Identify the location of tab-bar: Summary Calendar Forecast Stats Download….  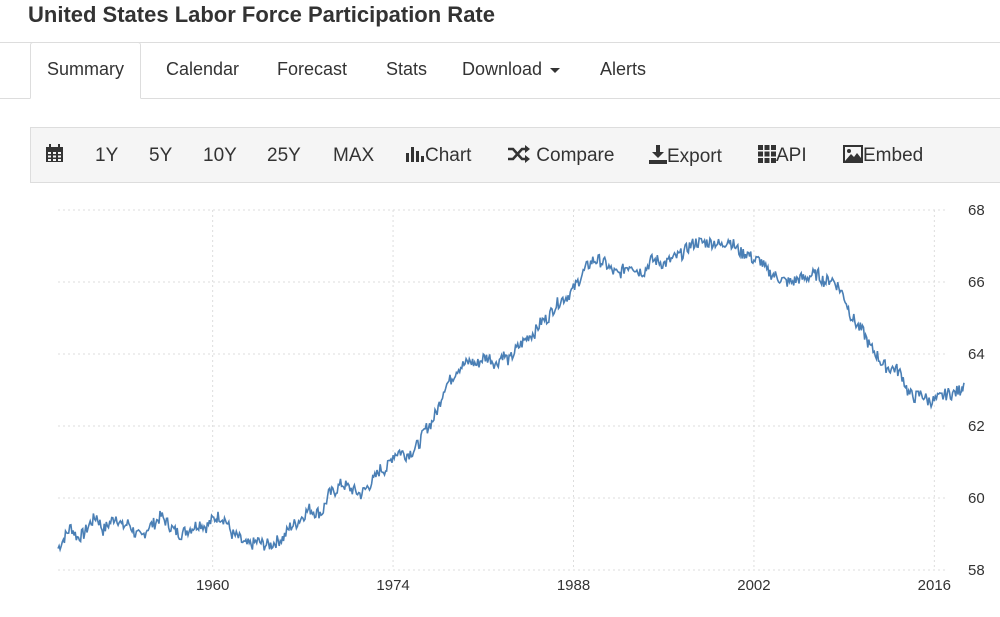
(500, 70).